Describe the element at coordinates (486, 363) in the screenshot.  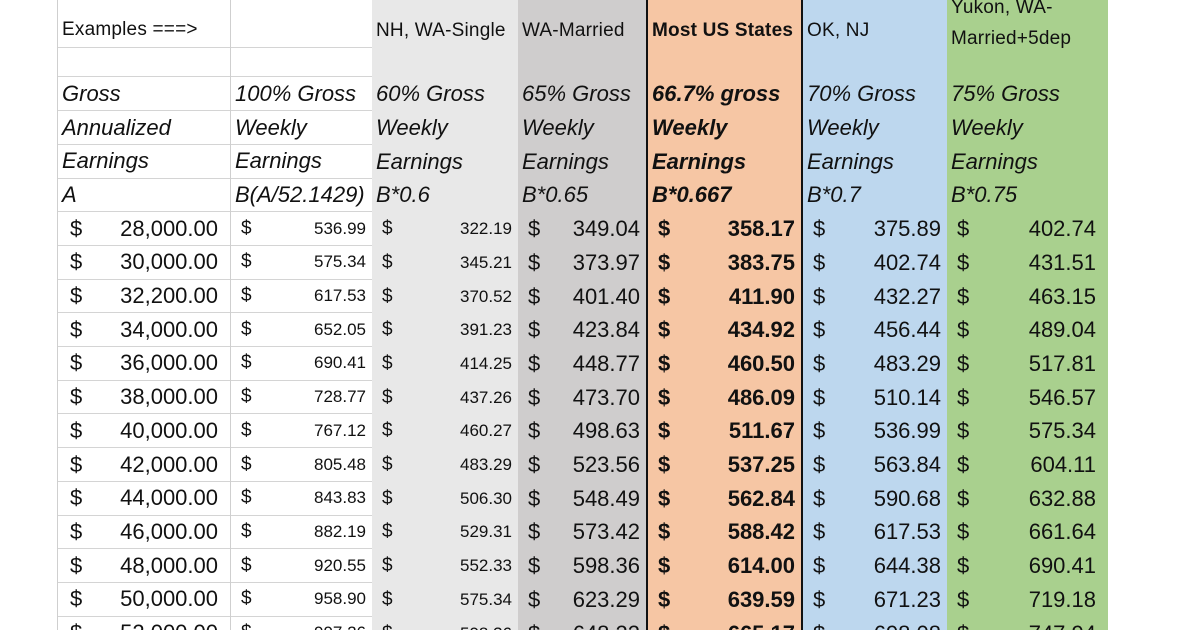
I see `amount: 414.25` at that location.